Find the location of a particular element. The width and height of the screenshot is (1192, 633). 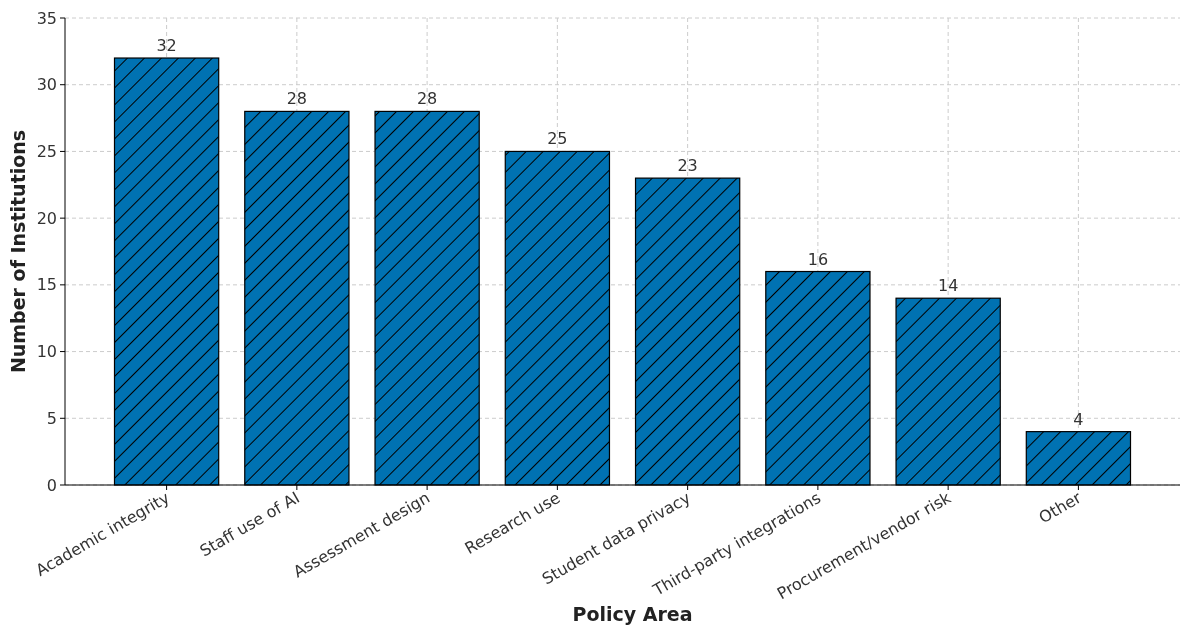

data-label: 32 is located at coordinates (166, 46).